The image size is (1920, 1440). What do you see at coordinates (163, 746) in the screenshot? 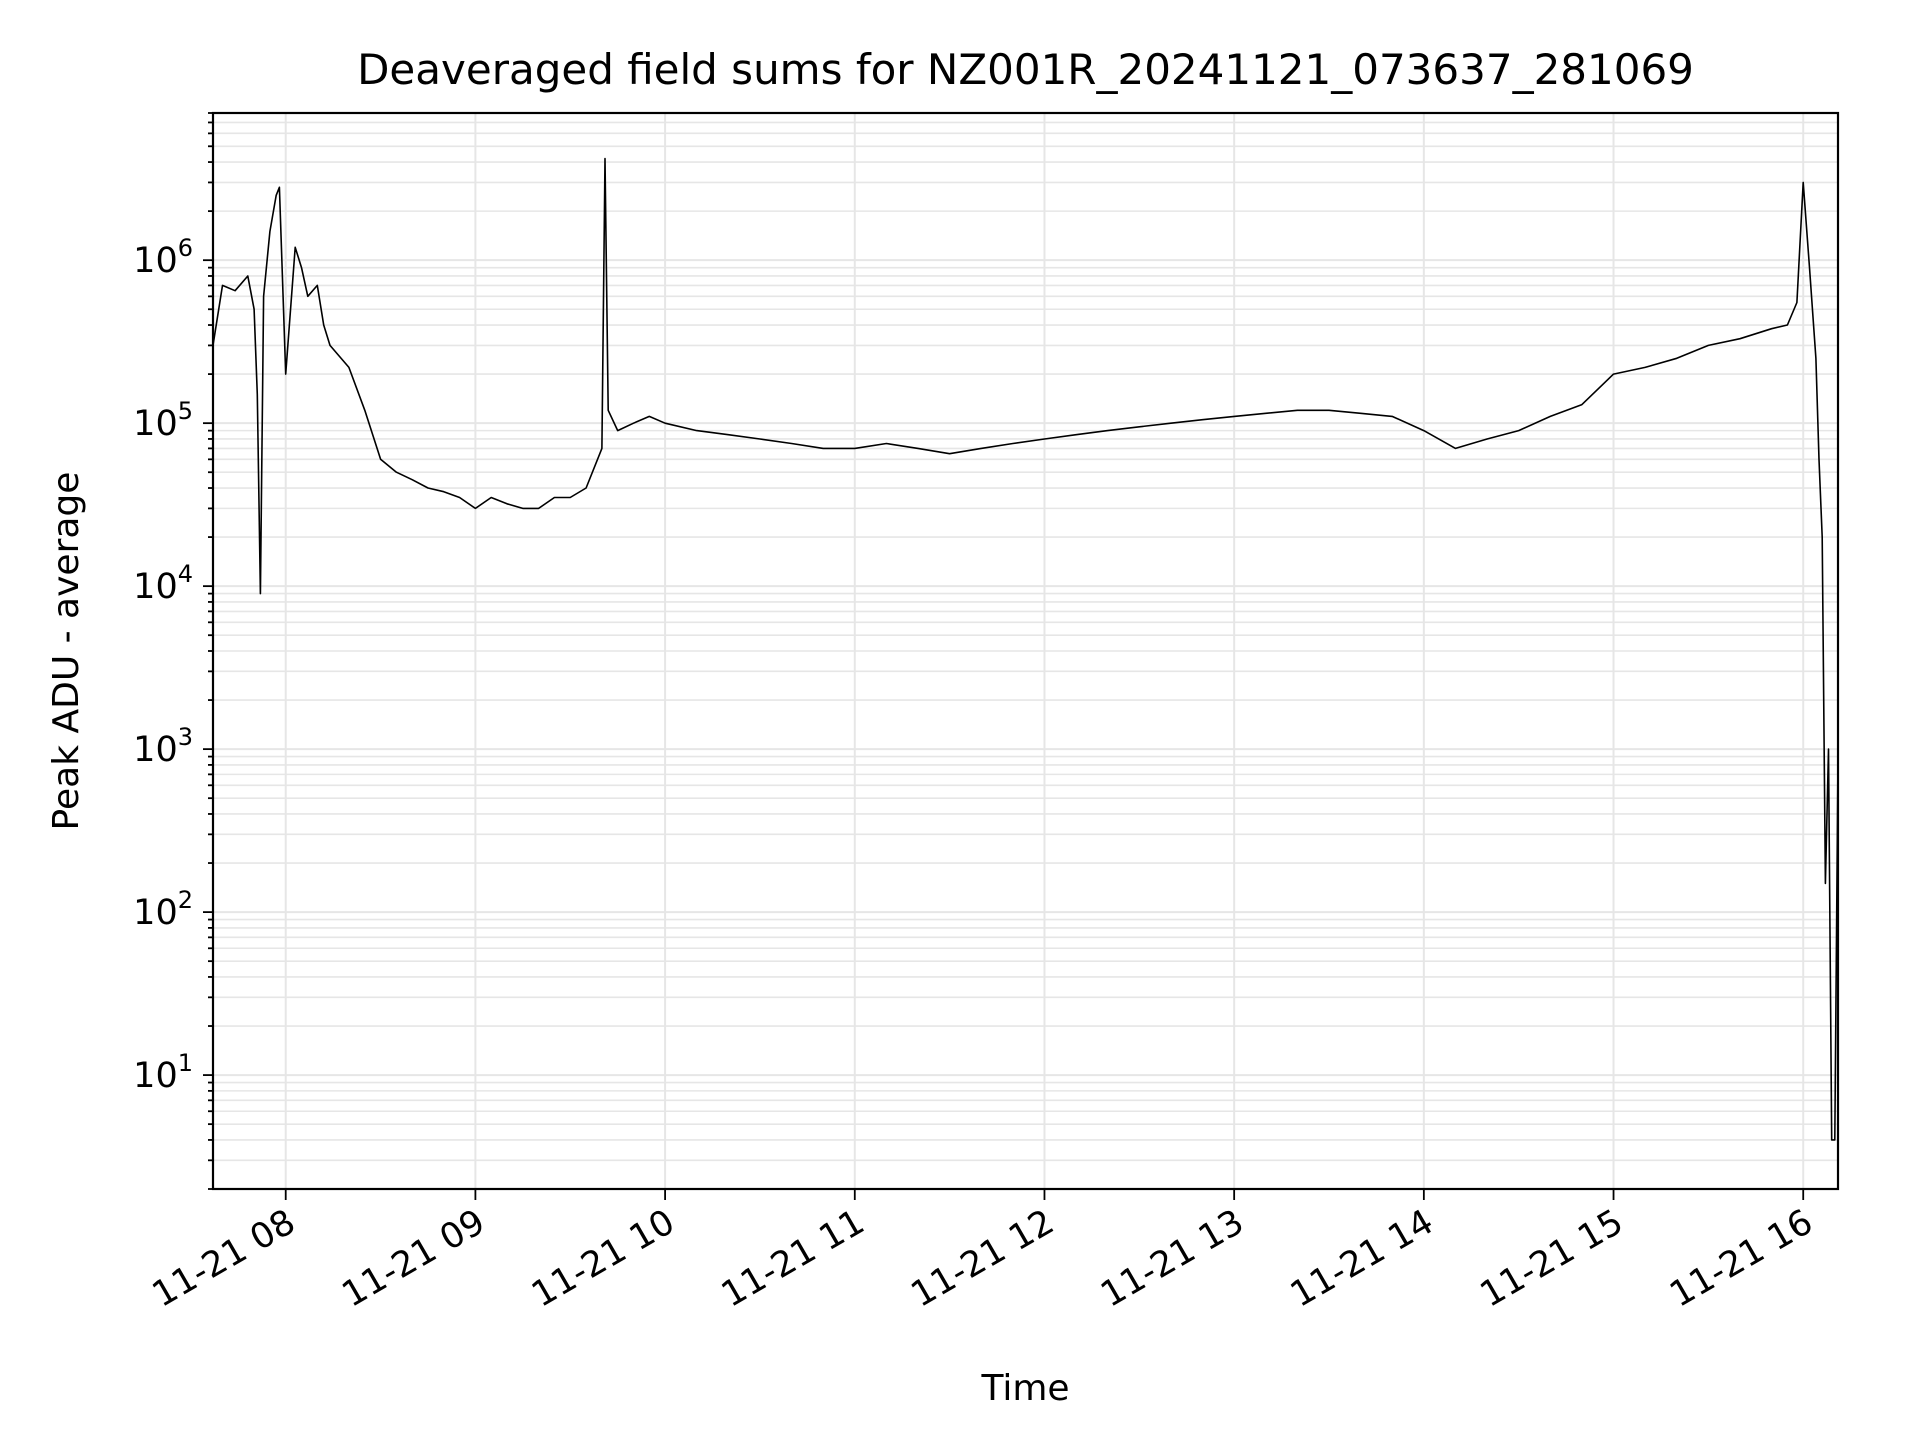
I see `y-tick-label: 10³` at bounding box center [163, 746].